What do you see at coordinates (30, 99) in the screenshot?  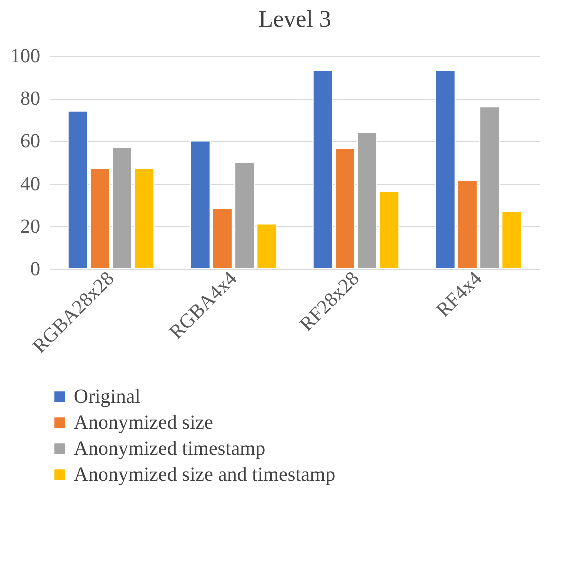 I see `y-tick-label: 80` at bounding box center [30, 99].